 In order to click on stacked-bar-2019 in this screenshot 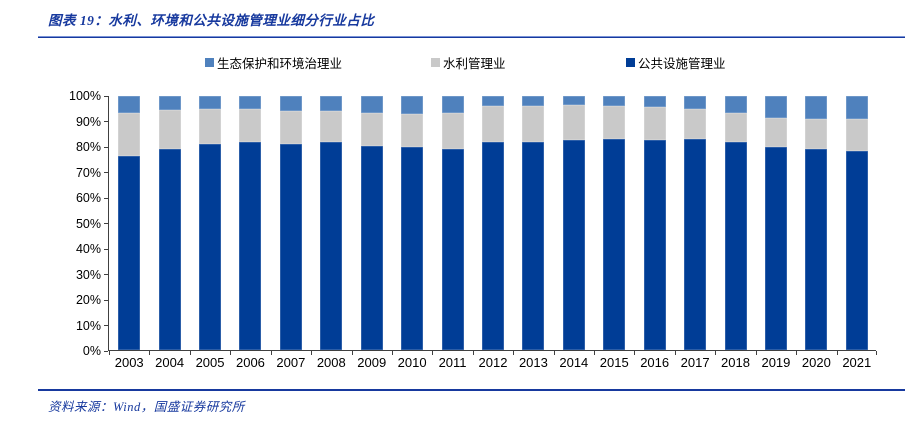, I will do `click(775, 223)`.